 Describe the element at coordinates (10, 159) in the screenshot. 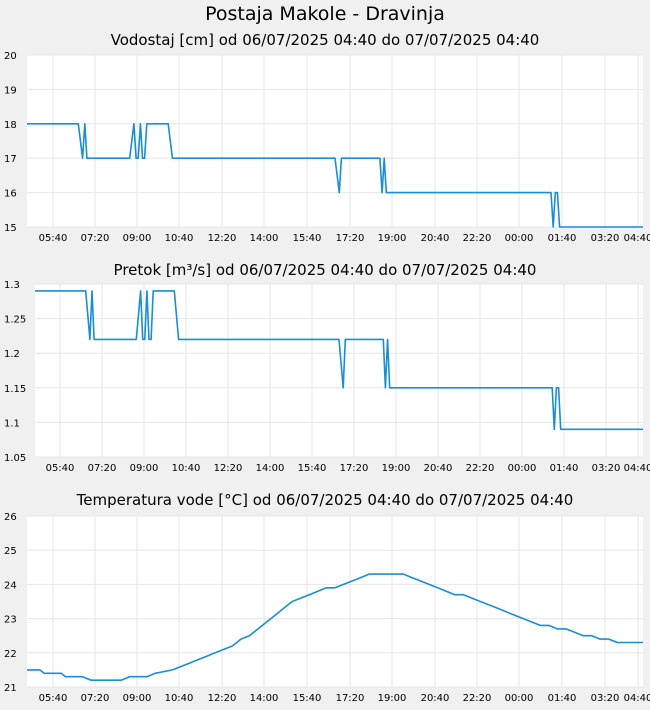

I see `y-tick-label: 17` at that location.